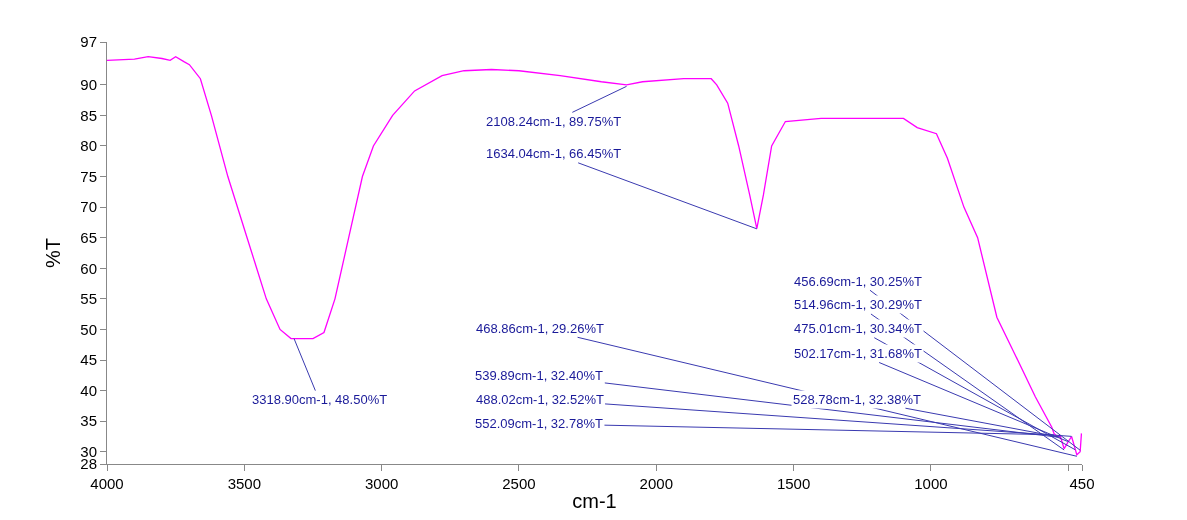 This screenshot has height=520, width=1187. What do you see at coordinates (88, 329) in the screenshot?
I see `y-tick-label: 50` at bounding box center [88, 329].